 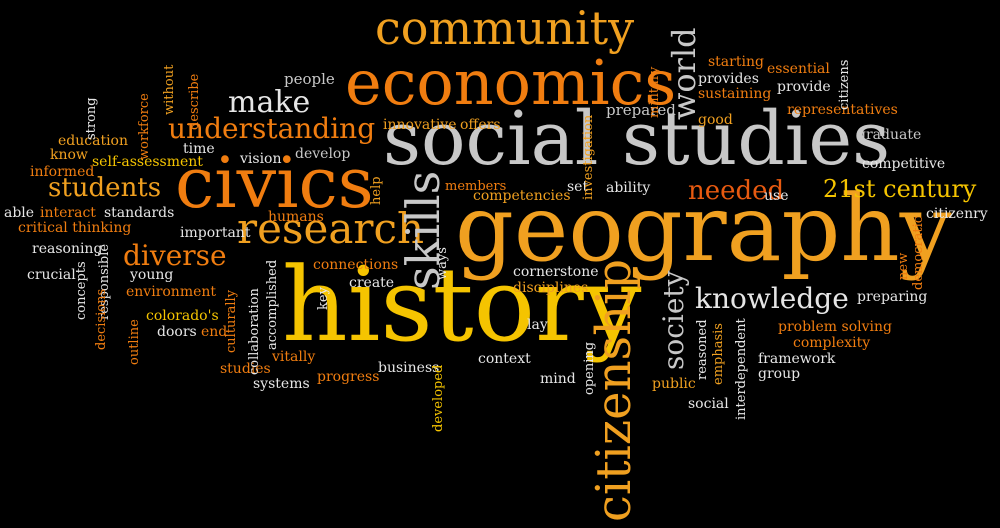 What do you see at coordinates (69, 155) in the screenshot?
I see `word-know: know` at bounding box center [69, 155].